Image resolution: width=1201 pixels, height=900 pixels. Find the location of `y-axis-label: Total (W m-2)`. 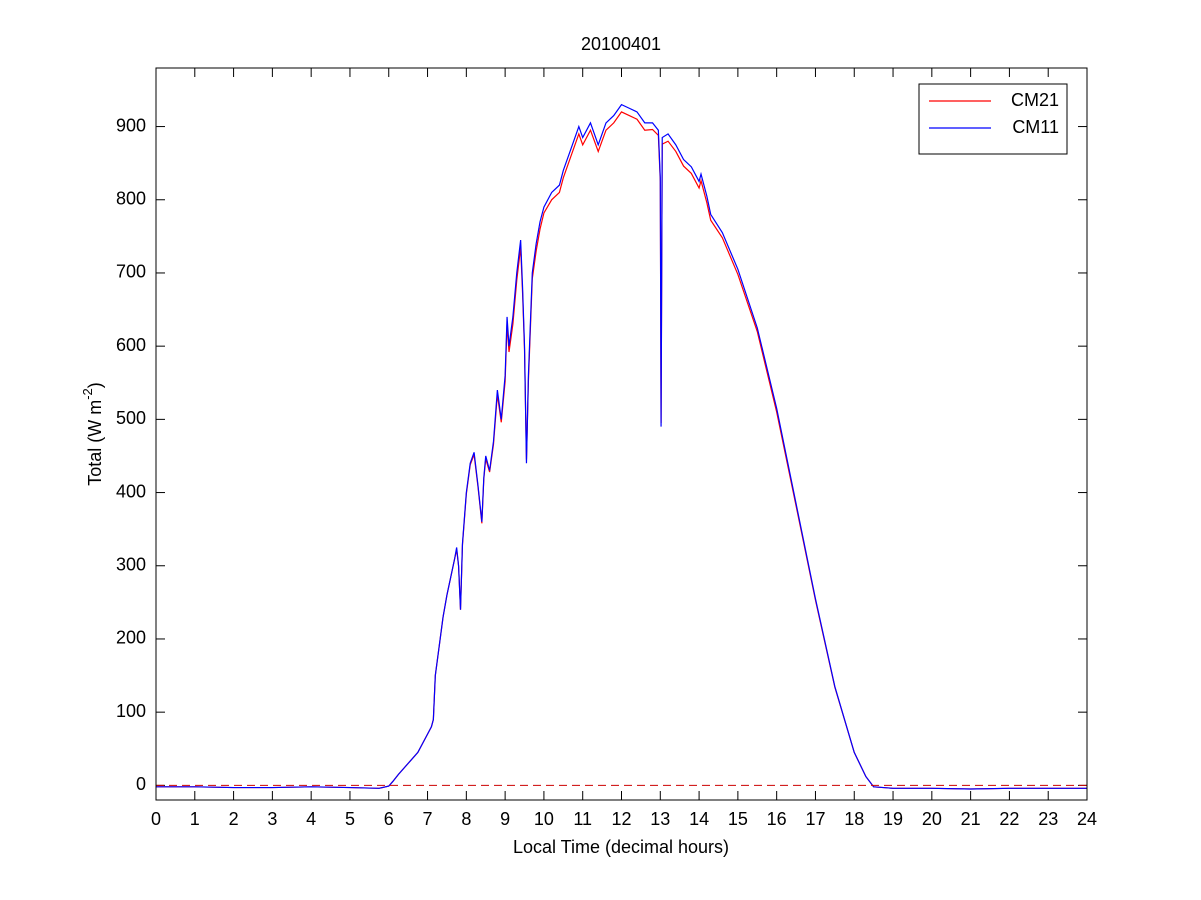

y-axis-label: Total (W m-2) is located at coordinates (92, 434).